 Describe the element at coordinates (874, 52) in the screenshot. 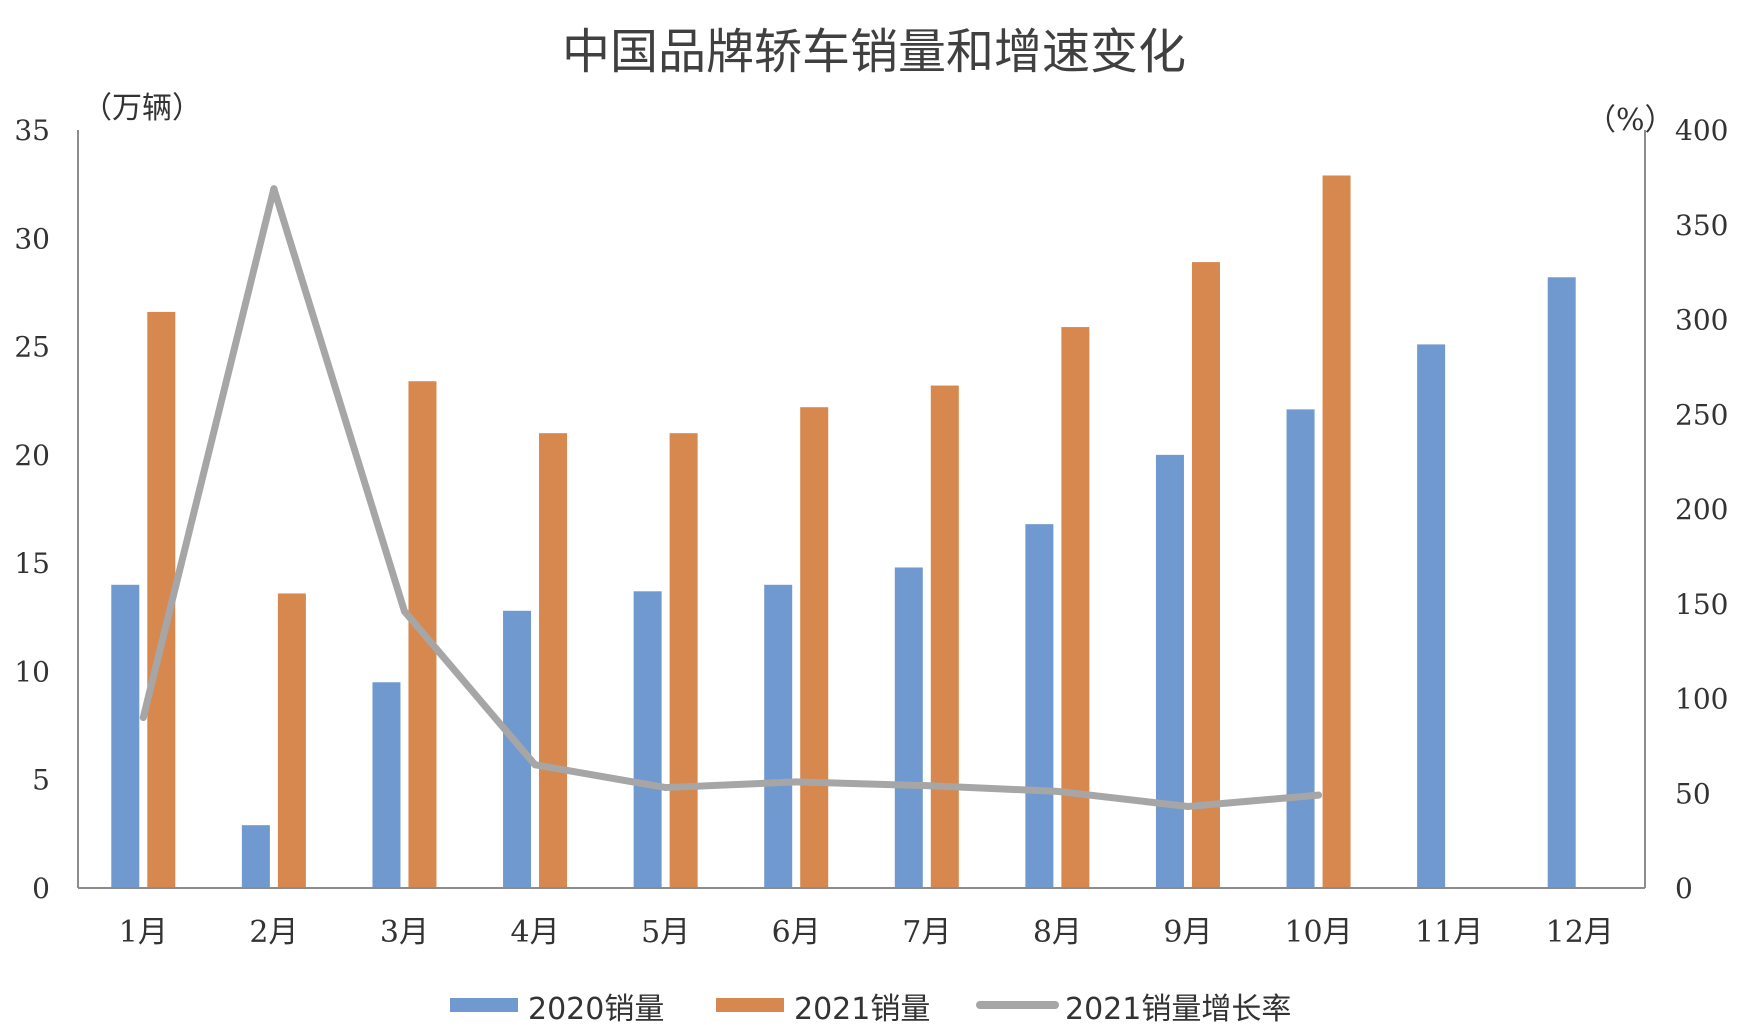

I see `chart-title: 中国品牌轿车销量和增速变化` at that location.